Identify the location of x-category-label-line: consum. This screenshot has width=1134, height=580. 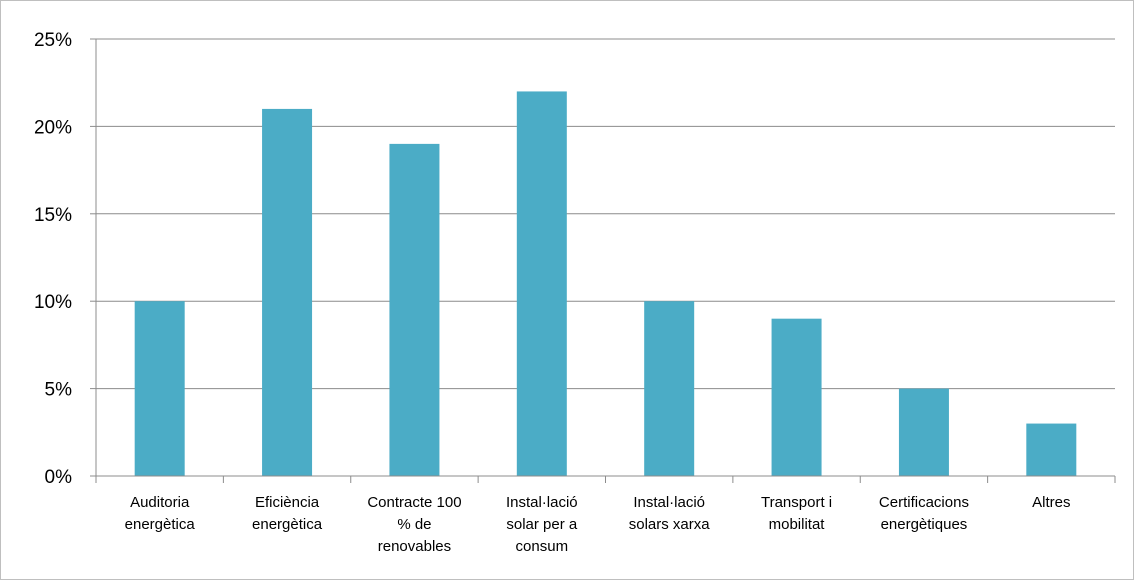
(542, 546).